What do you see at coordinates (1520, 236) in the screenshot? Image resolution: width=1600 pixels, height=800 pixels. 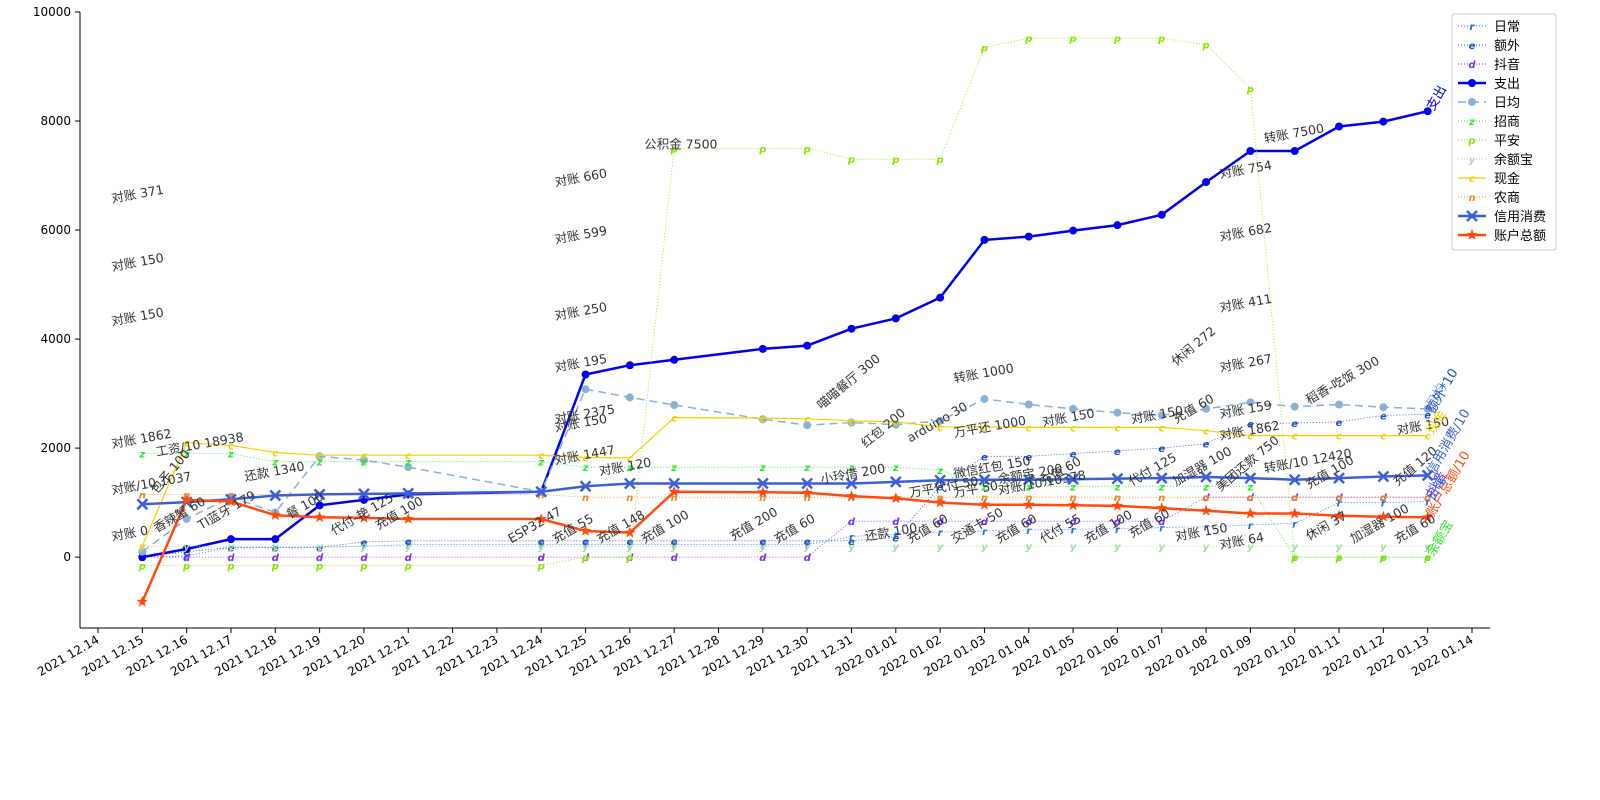 I see `legend-label: 账户总额` at bounding box center [1520, 236].